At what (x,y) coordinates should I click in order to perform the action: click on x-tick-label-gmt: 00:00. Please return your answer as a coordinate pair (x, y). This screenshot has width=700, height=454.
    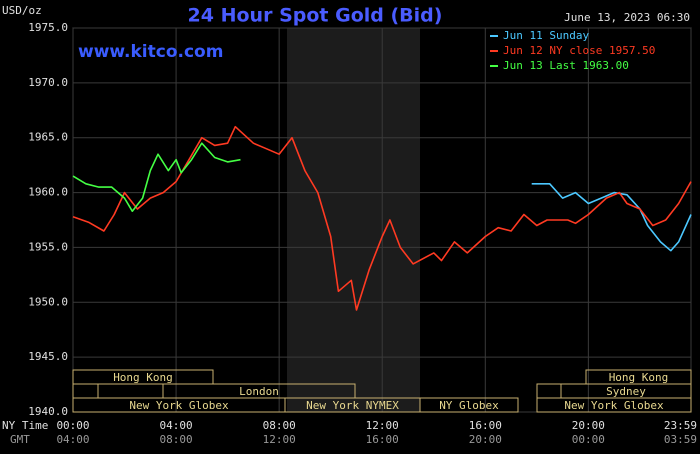
    Looking at the image, I should click on (588, 439).